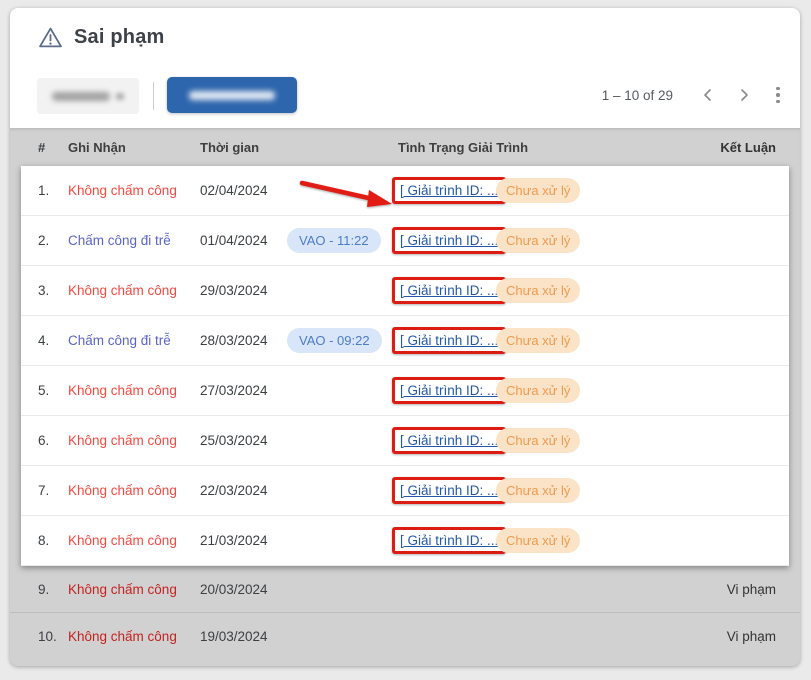 Image resolution: width=811 pixels, height=680 pixels. I want to click on violation-date: 27/03/2024, so click(234, 390).